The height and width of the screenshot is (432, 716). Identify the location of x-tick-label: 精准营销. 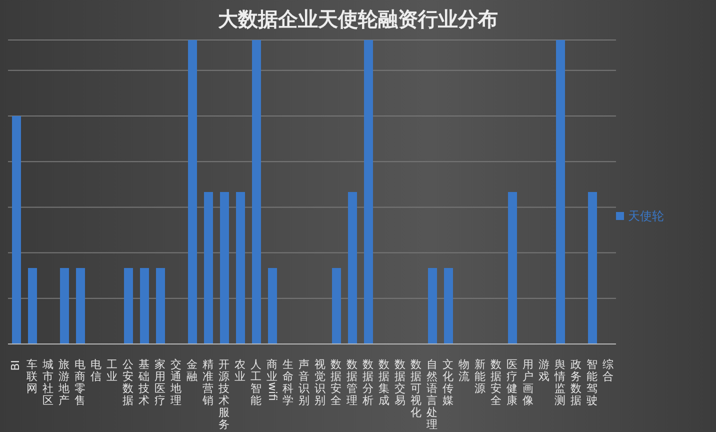
(208, 382).